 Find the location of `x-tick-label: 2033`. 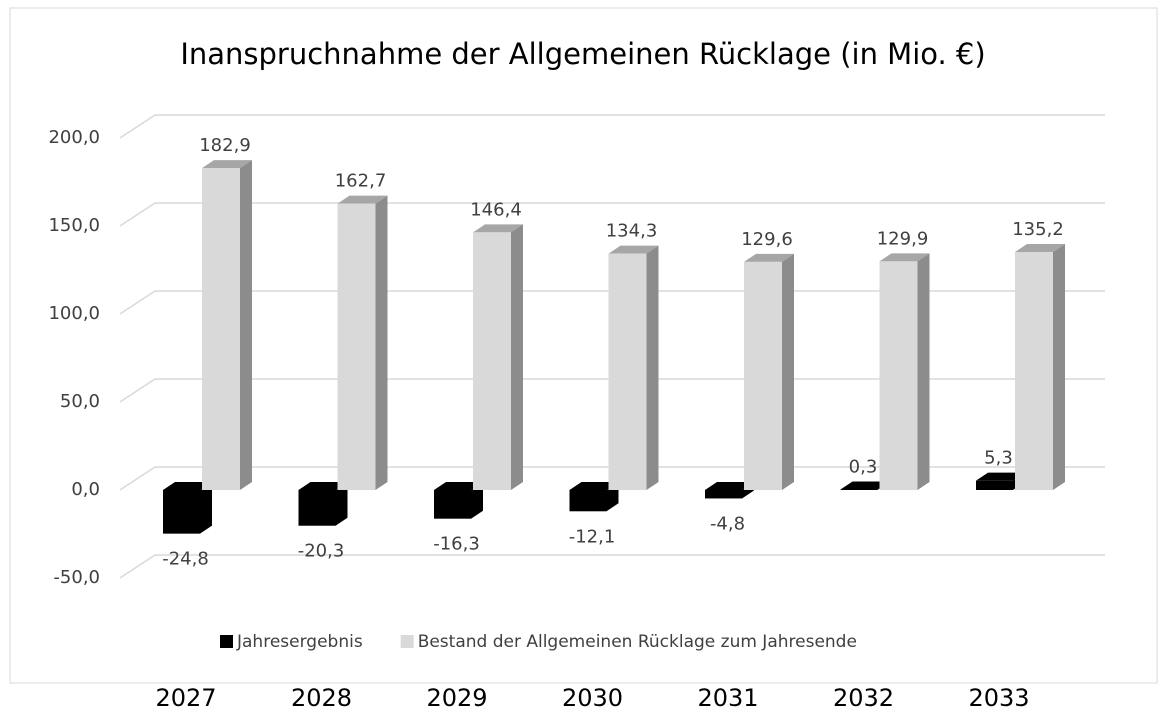

x-tick-label: 2033 is located at coordinates (998, 697).